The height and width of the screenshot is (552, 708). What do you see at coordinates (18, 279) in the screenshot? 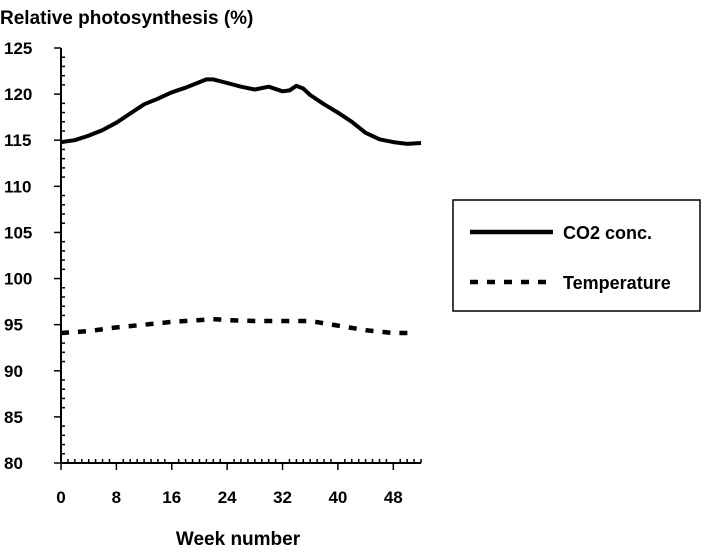
I see `y-tick-label: 100` at bounding box center [18, 279].